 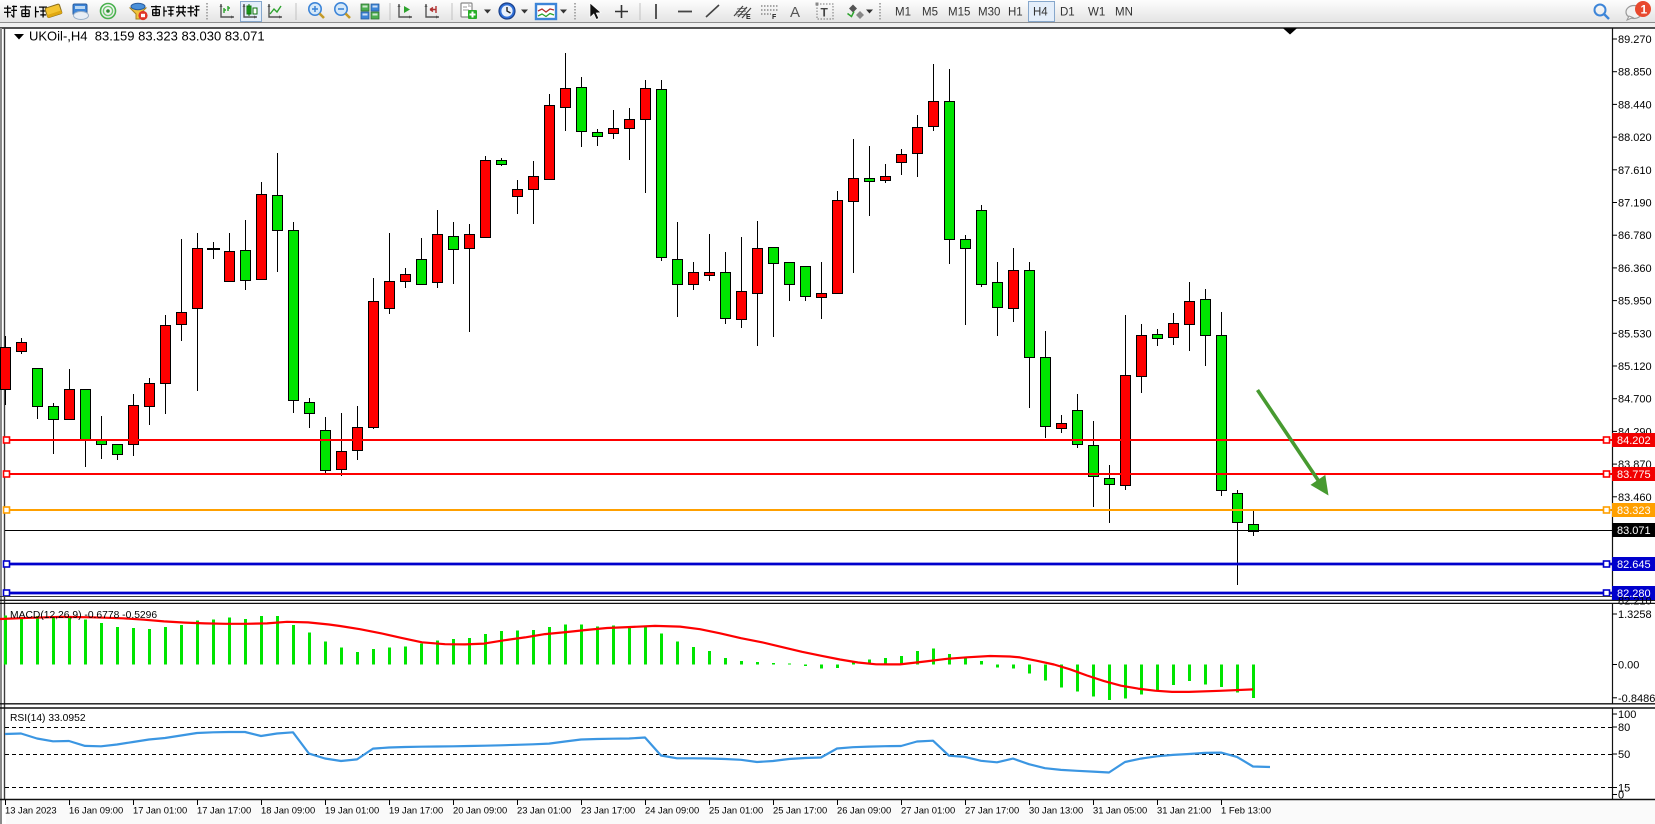 I want to click on svg-text: 25 Jan 01:00, so click(x=736, y=810).